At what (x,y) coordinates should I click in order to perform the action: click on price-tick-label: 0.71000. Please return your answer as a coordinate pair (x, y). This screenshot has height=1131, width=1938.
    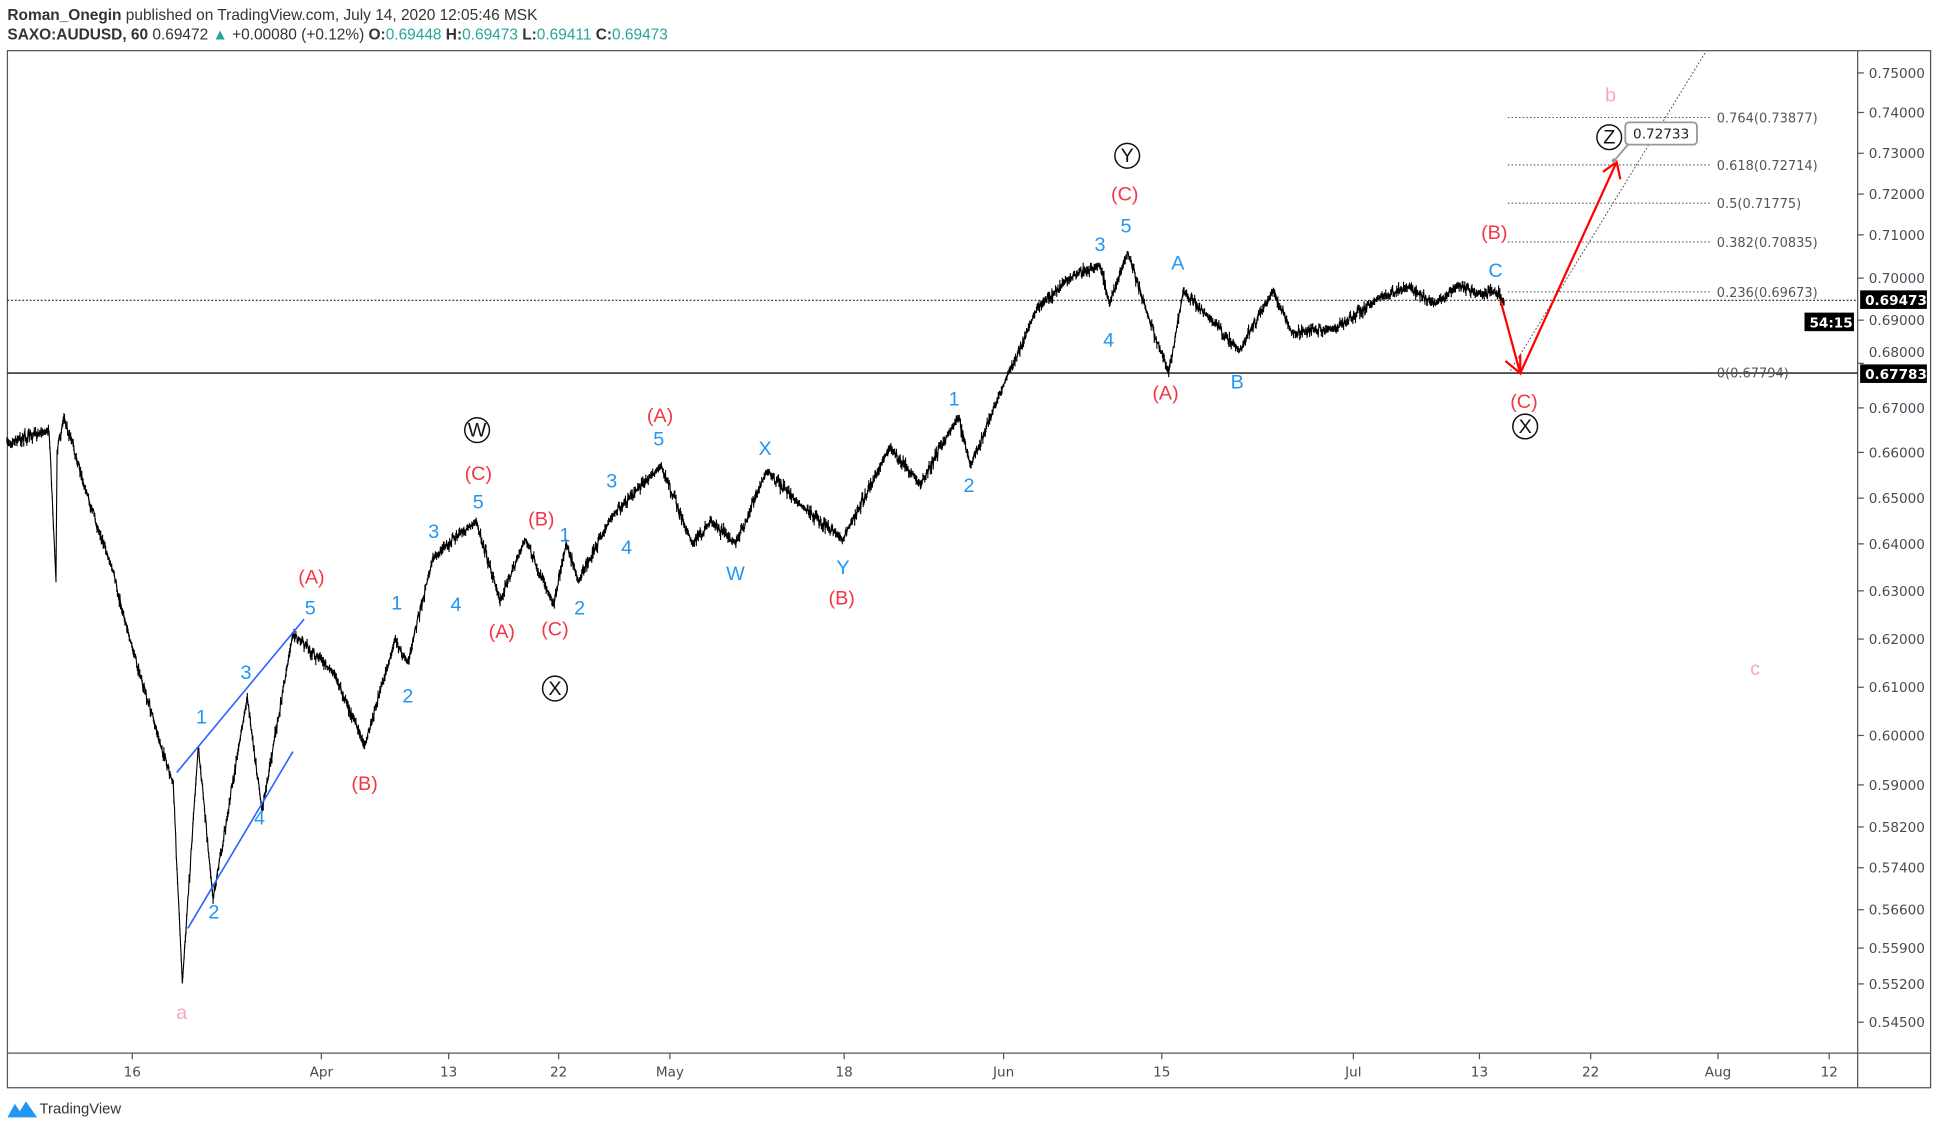
    Looking at the image, I should click on (1897, 236).